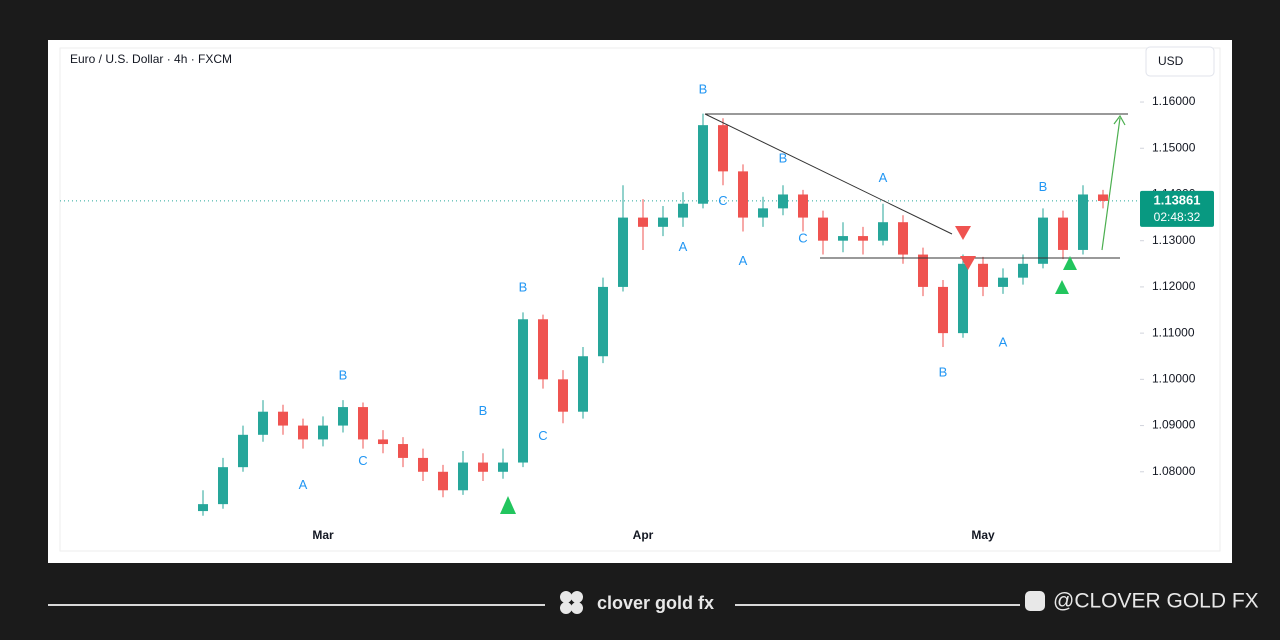 The image size is (1280, 640). I want to click on arrow-head, so click(1119, 120).